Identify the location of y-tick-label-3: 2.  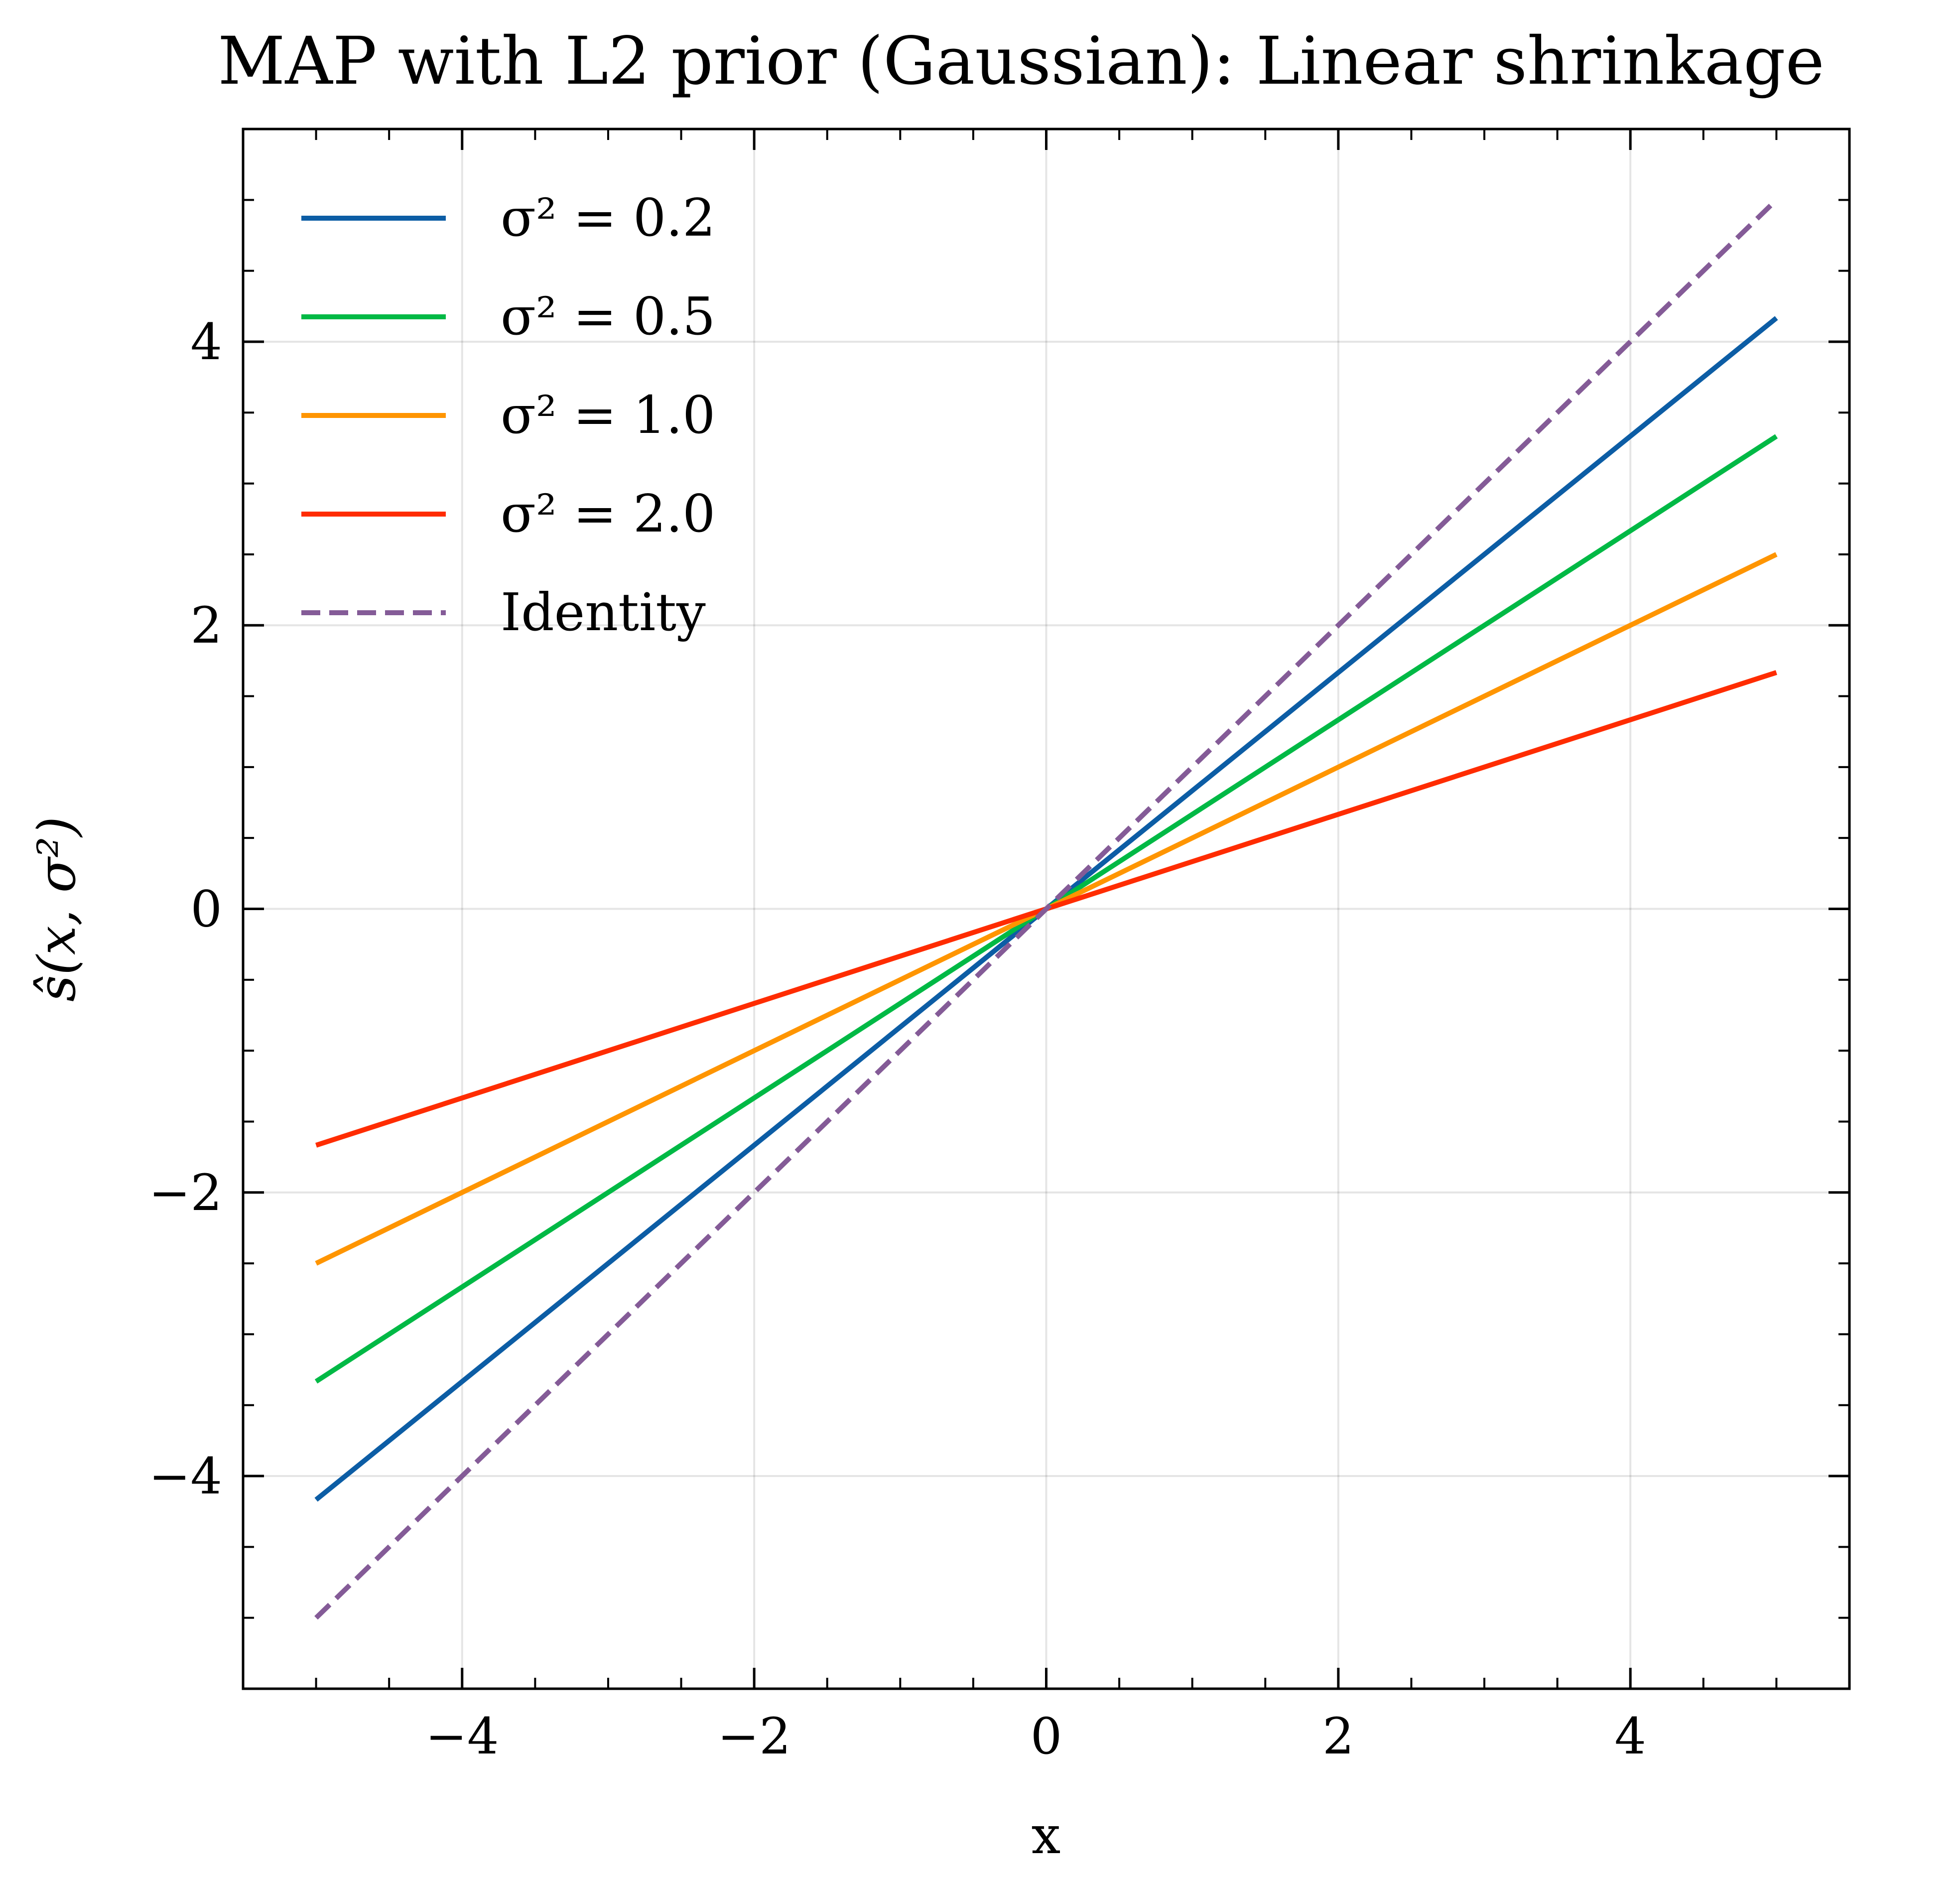
(206, 625).